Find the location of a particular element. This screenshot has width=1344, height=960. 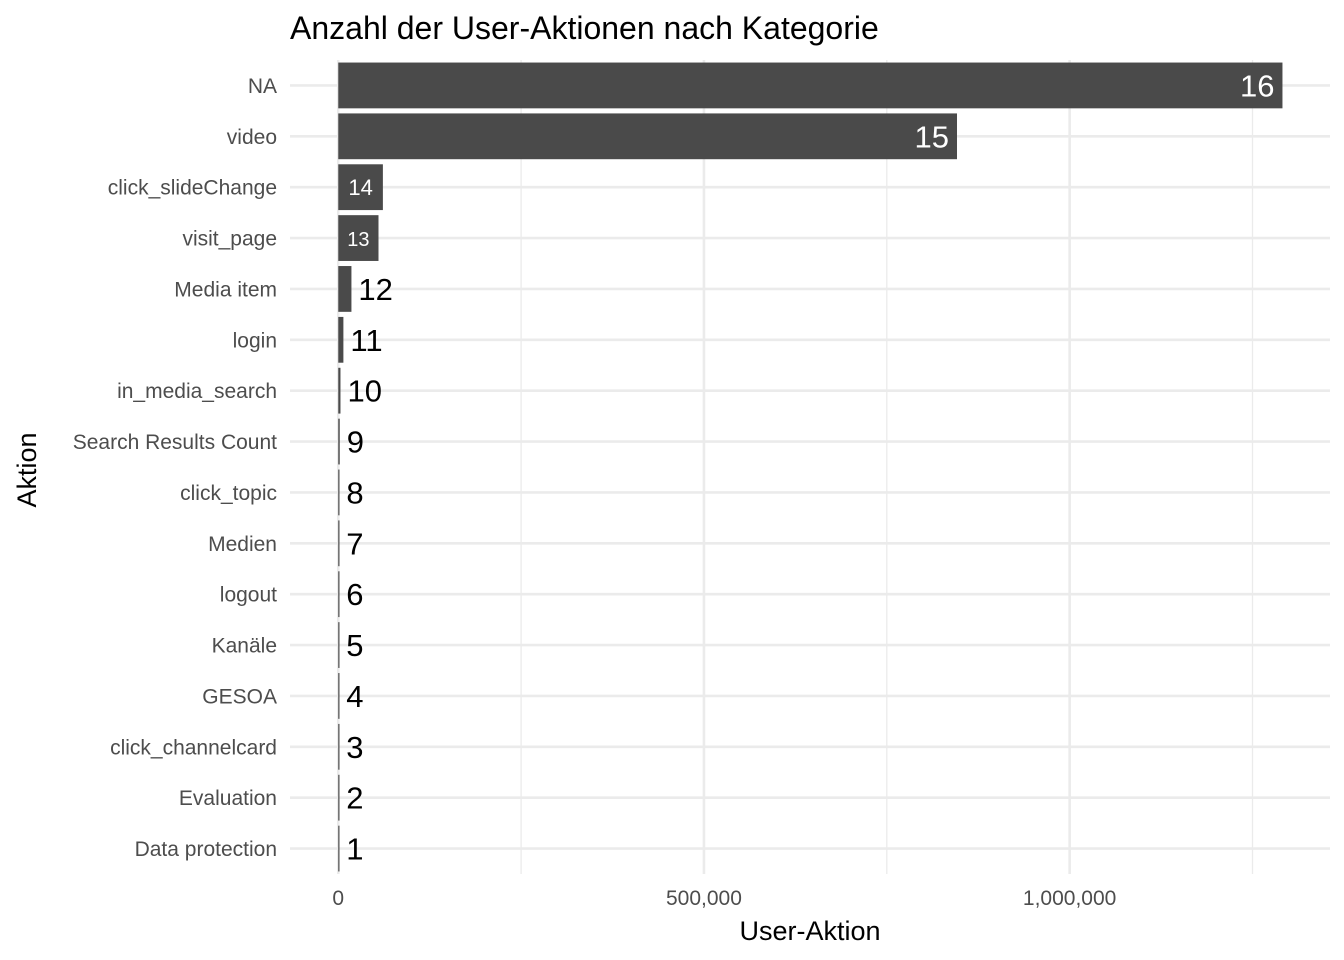

bar-value-label: 2 is located at coordinates (354, 798).